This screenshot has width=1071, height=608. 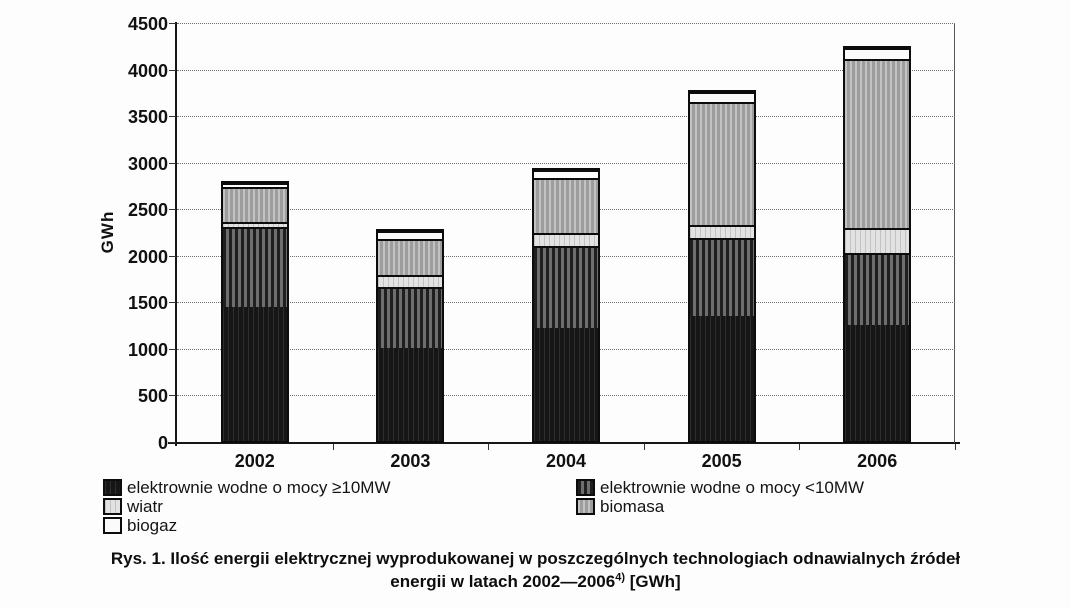 What do you see at coordinates (721, 461) in the screenshot?
I see `x-tick-label-2005: 2005` at bounding box center [721, 461].